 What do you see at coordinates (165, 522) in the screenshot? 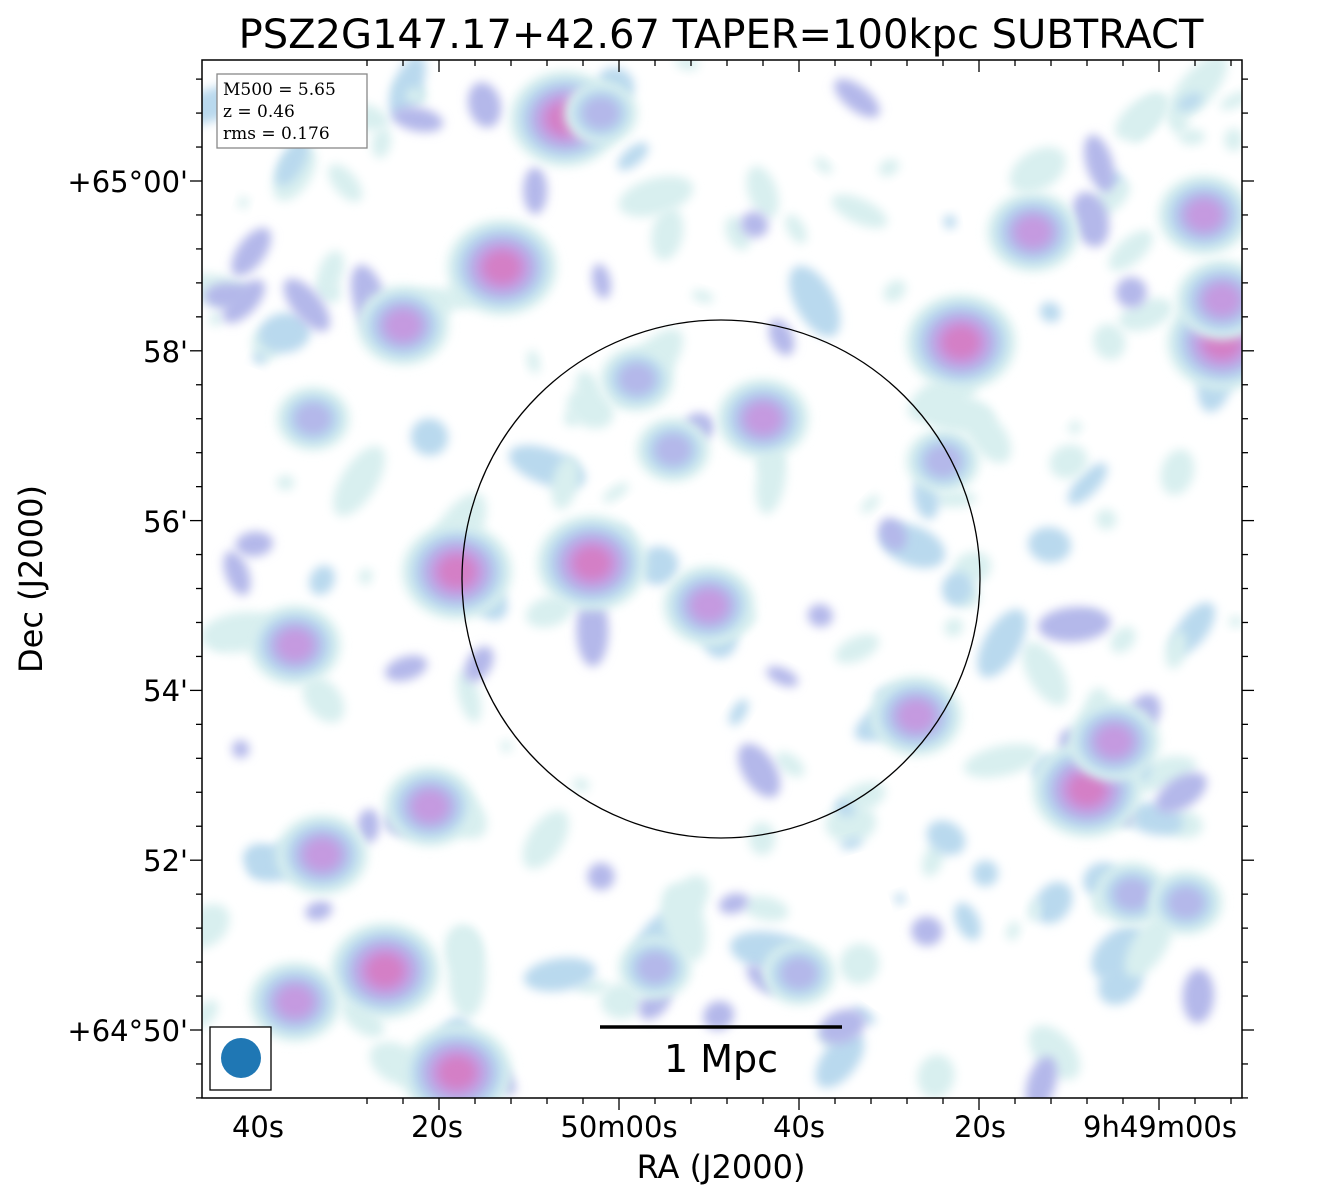
I see `y-tick-label: 56'` at bounding box center [165, 522].